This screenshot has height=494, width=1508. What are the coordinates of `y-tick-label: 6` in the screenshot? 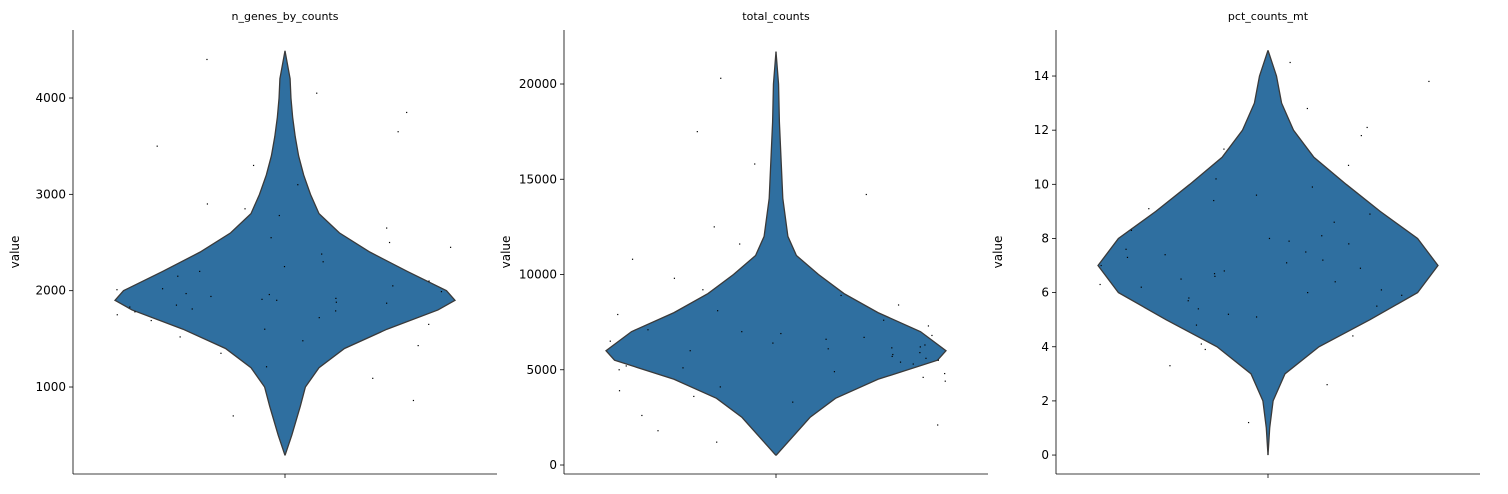 It's located at (1045, 293).